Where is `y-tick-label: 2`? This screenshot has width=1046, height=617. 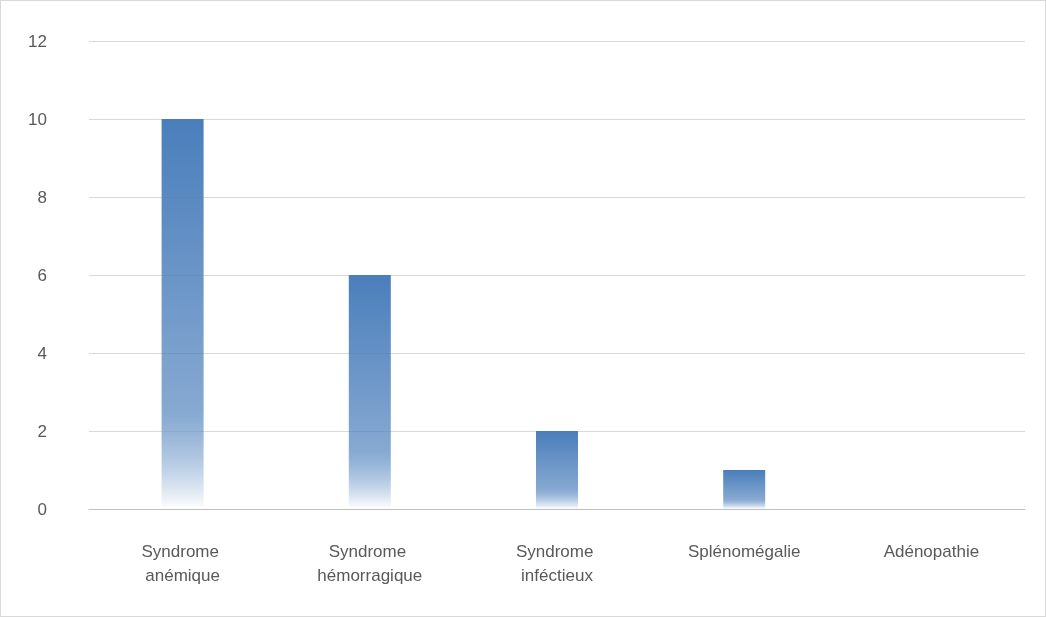 y-tick-label: 2 is located at coordinates (42, 431).